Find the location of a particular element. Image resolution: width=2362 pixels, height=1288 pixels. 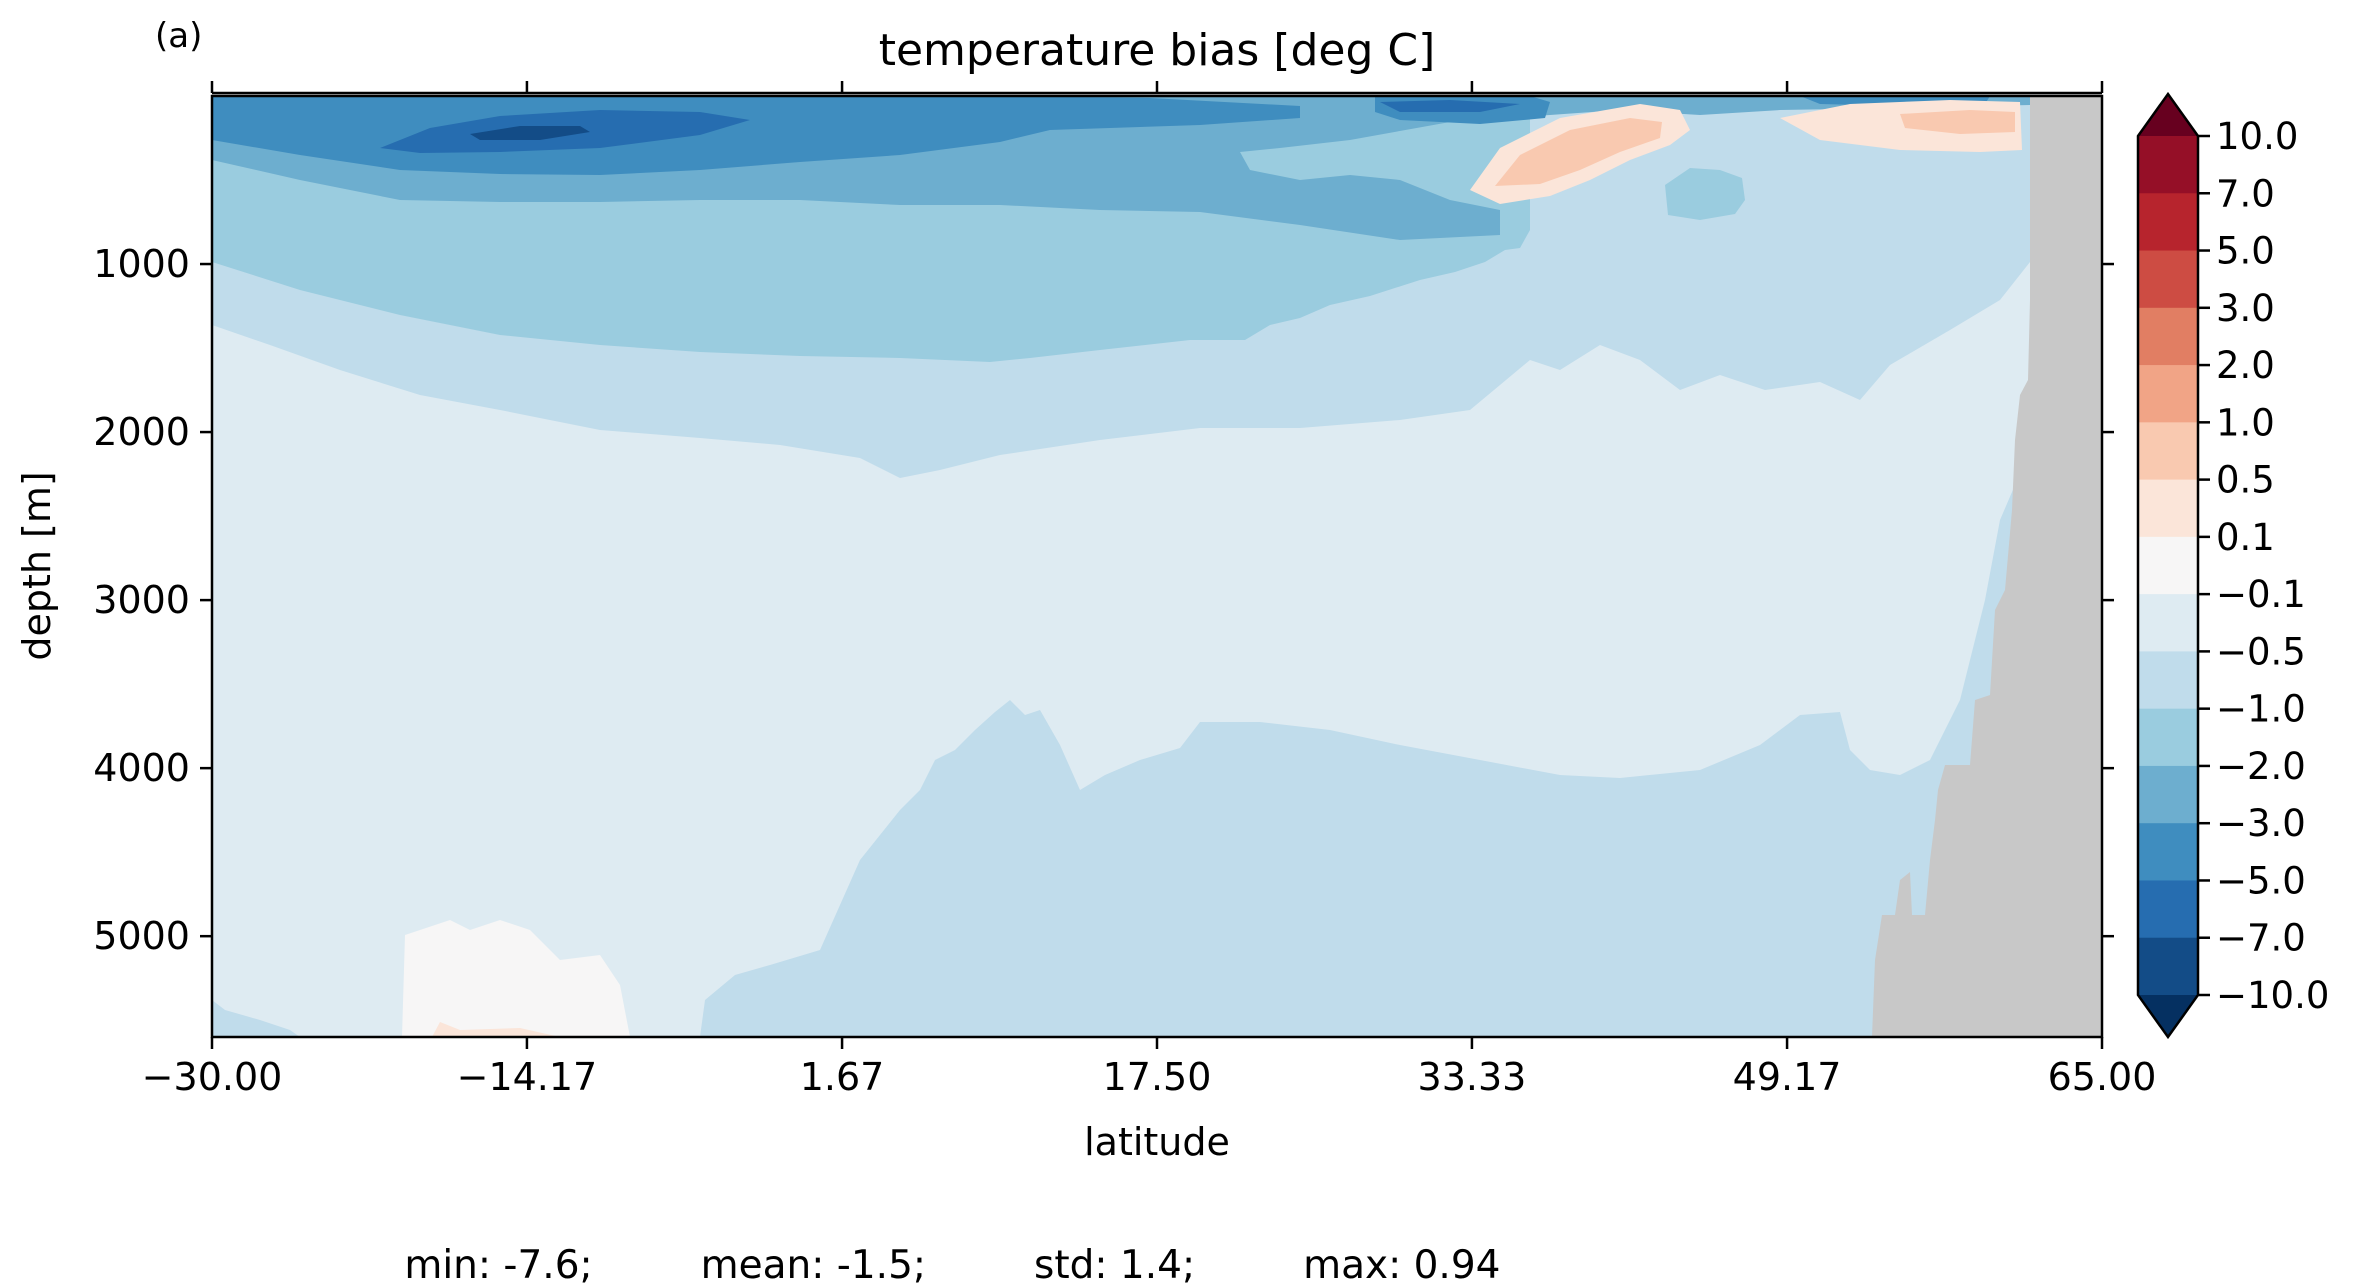

y-tick-label: 1000 is located at coordinates (141, 264).